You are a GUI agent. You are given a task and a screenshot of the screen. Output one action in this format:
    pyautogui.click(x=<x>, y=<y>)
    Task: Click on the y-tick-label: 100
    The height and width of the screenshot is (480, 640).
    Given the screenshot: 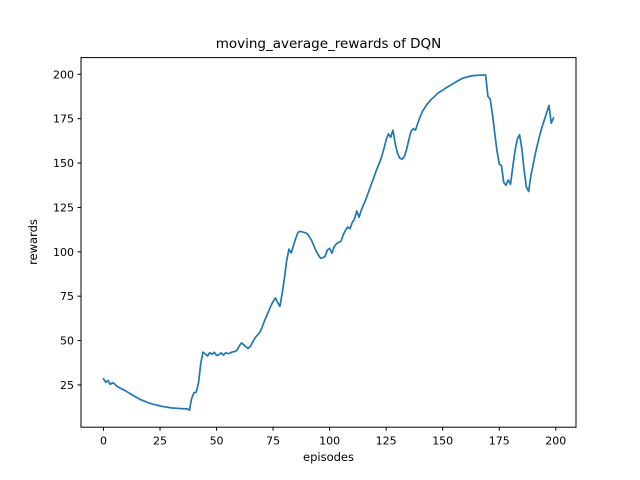 What is the action you would take?
    pyautogui.click(x=63, y=252)
    